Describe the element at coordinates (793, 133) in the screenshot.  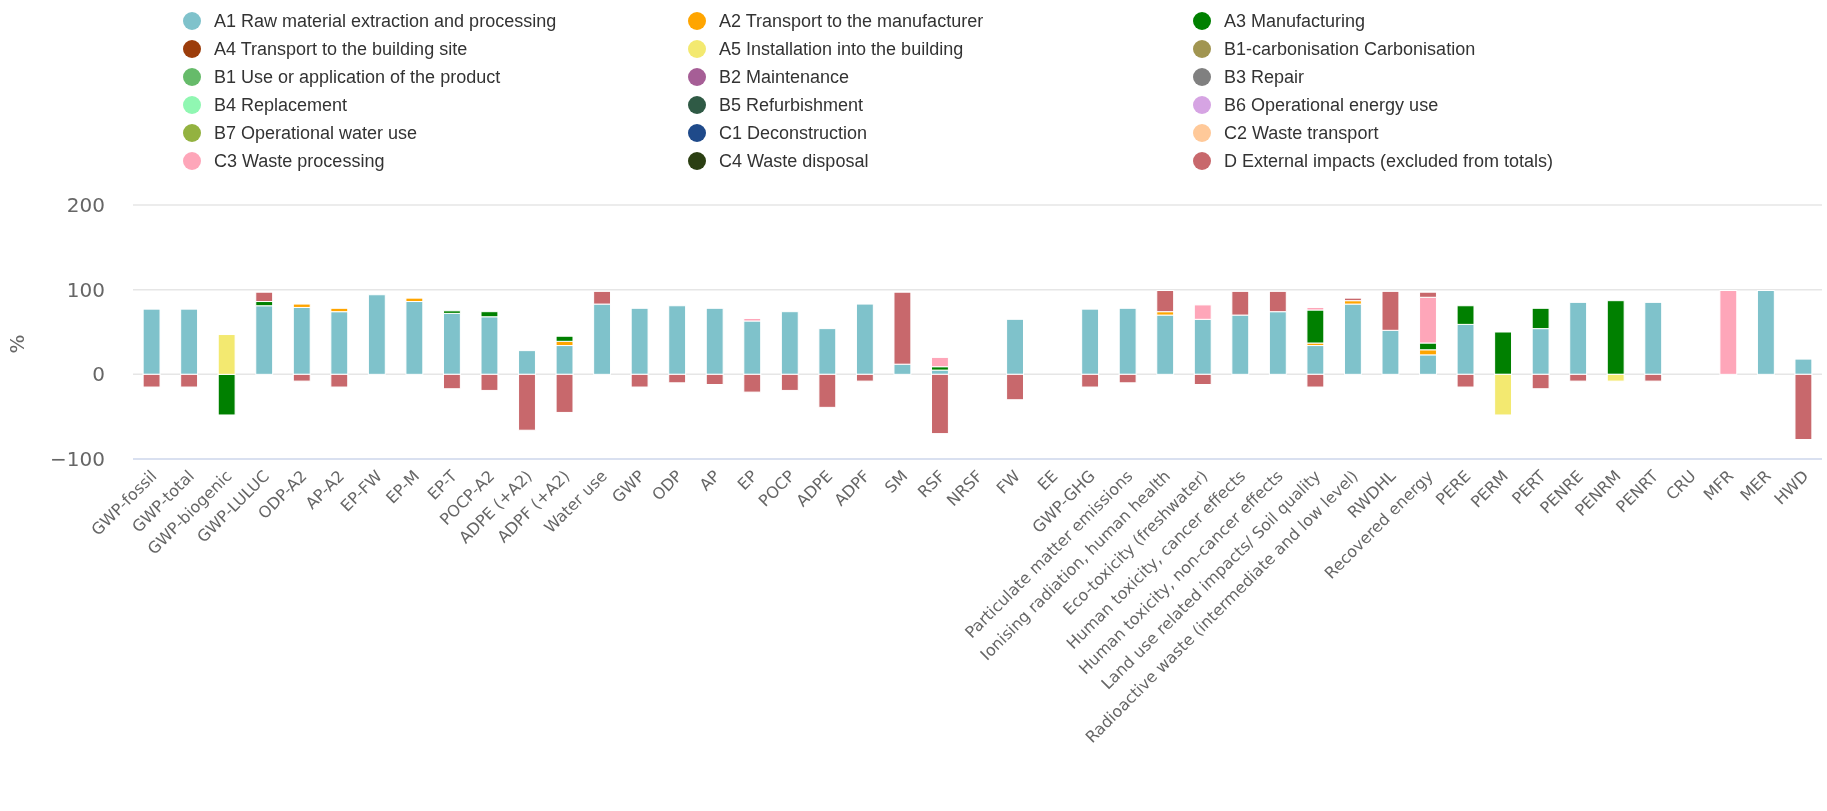
I see `legend-label: C1 Deconstruction` at that location.